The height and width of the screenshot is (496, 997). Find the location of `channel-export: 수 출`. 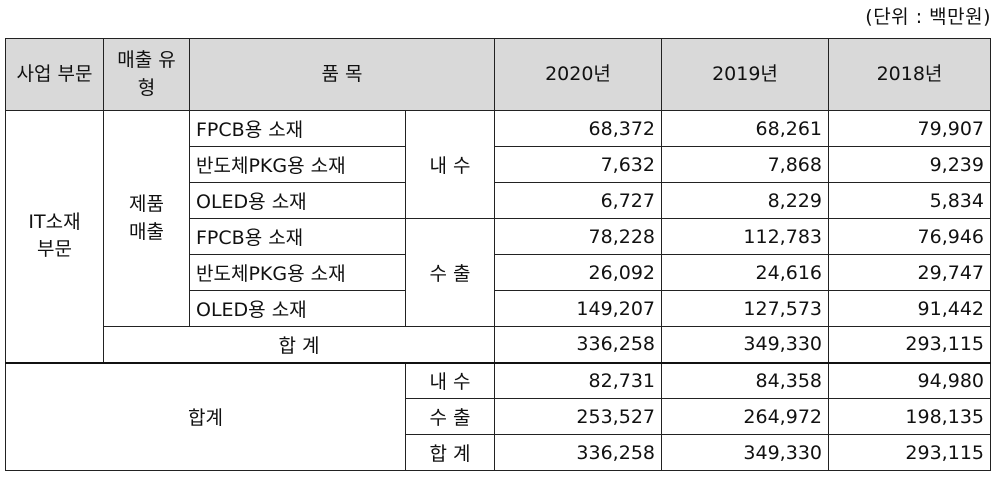

channel-export: 수 출 is located at coordinates (450, 273).